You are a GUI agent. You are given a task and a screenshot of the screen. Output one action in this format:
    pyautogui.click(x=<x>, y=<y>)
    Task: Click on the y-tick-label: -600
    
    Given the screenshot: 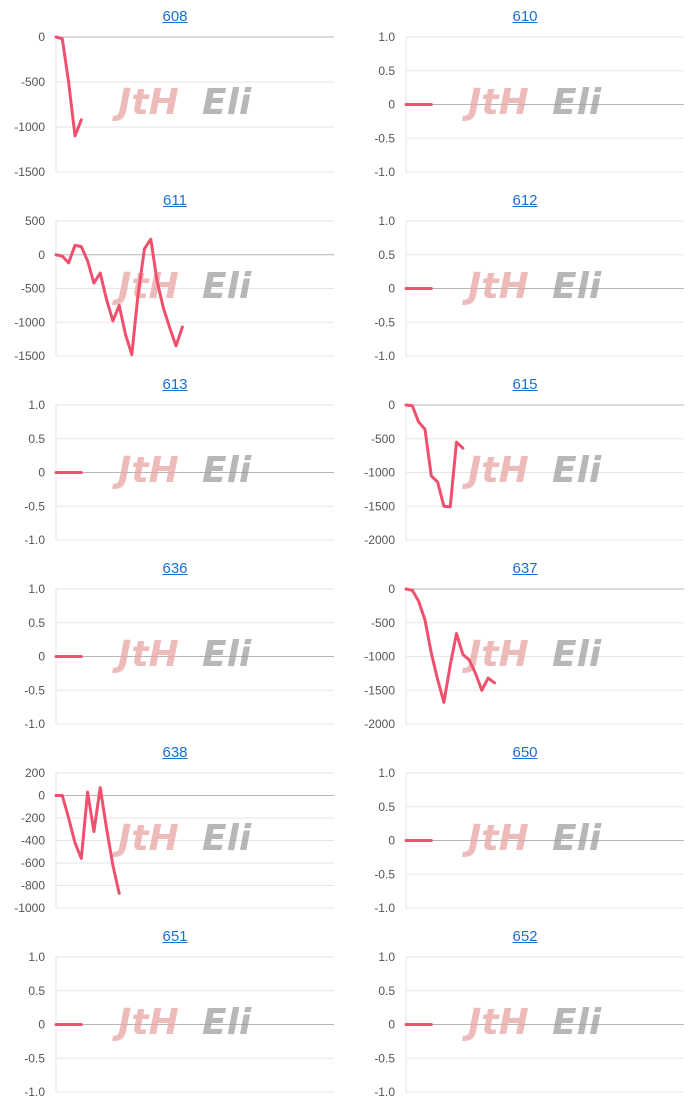 What is the action you would take?
    pyautogui.click(x=33, y=863)
    